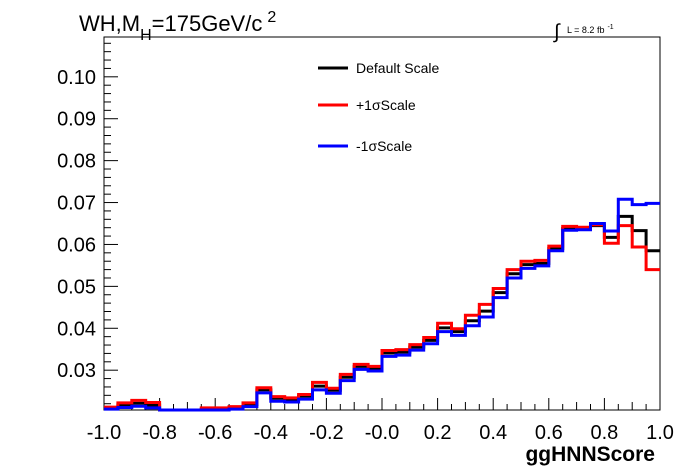 This screenshot has height=472, width=696. Describe the element at coordinates (271, 17) in the screenshot. I see `title-sup: 2` at that location.